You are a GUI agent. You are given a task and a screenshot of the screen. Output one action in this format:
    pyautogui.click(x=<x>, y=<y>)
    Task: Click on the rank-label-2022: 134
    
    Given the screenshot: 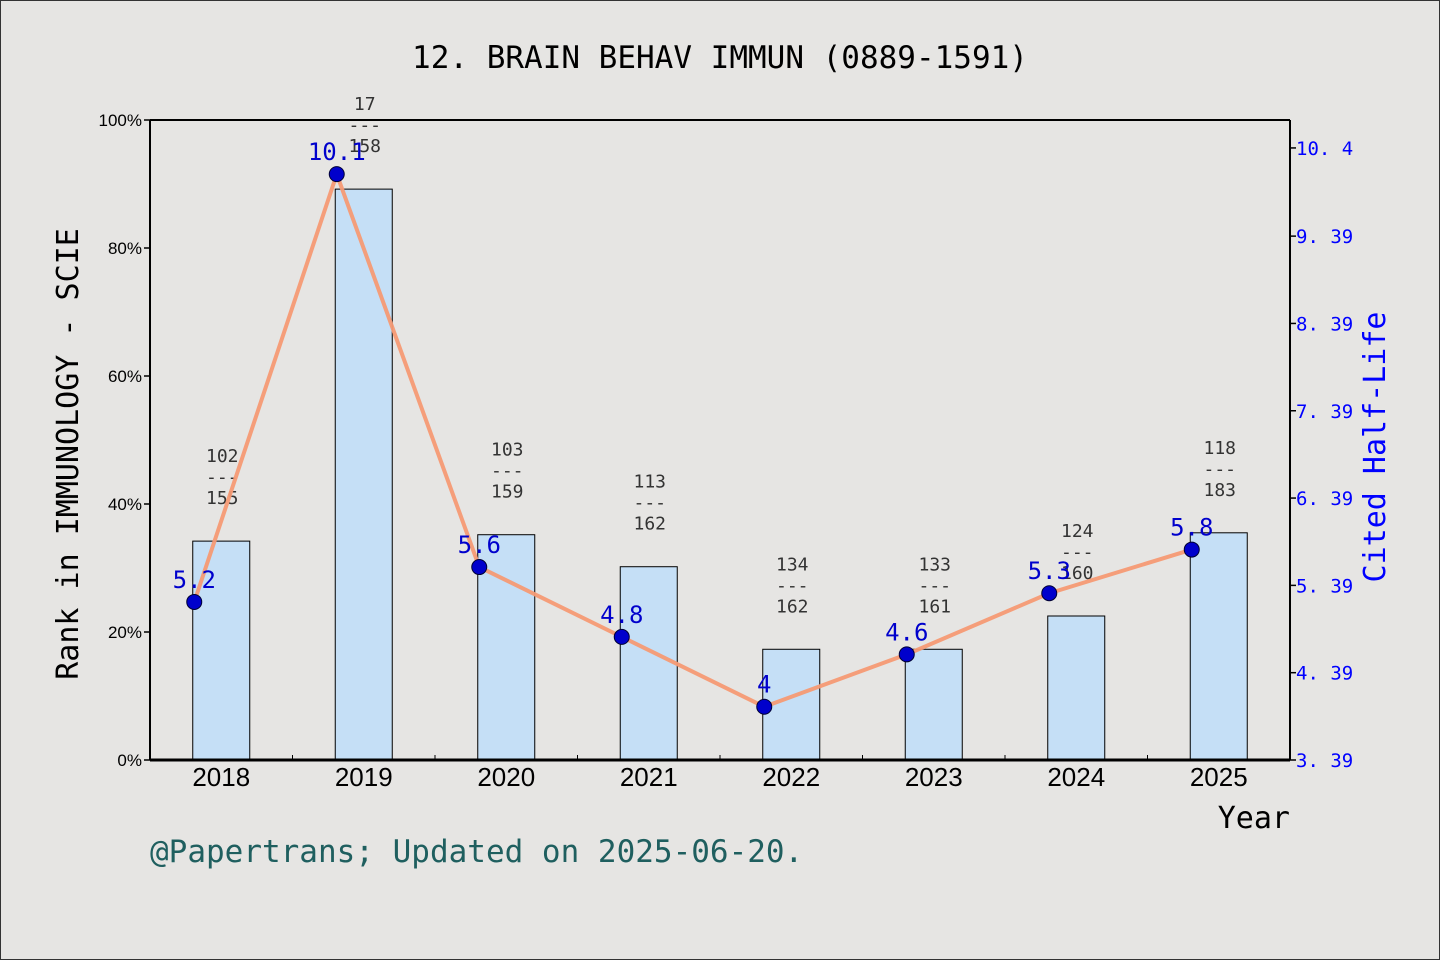 What is the action you would take?
    pyautogui.click(x=792, y=564)
    